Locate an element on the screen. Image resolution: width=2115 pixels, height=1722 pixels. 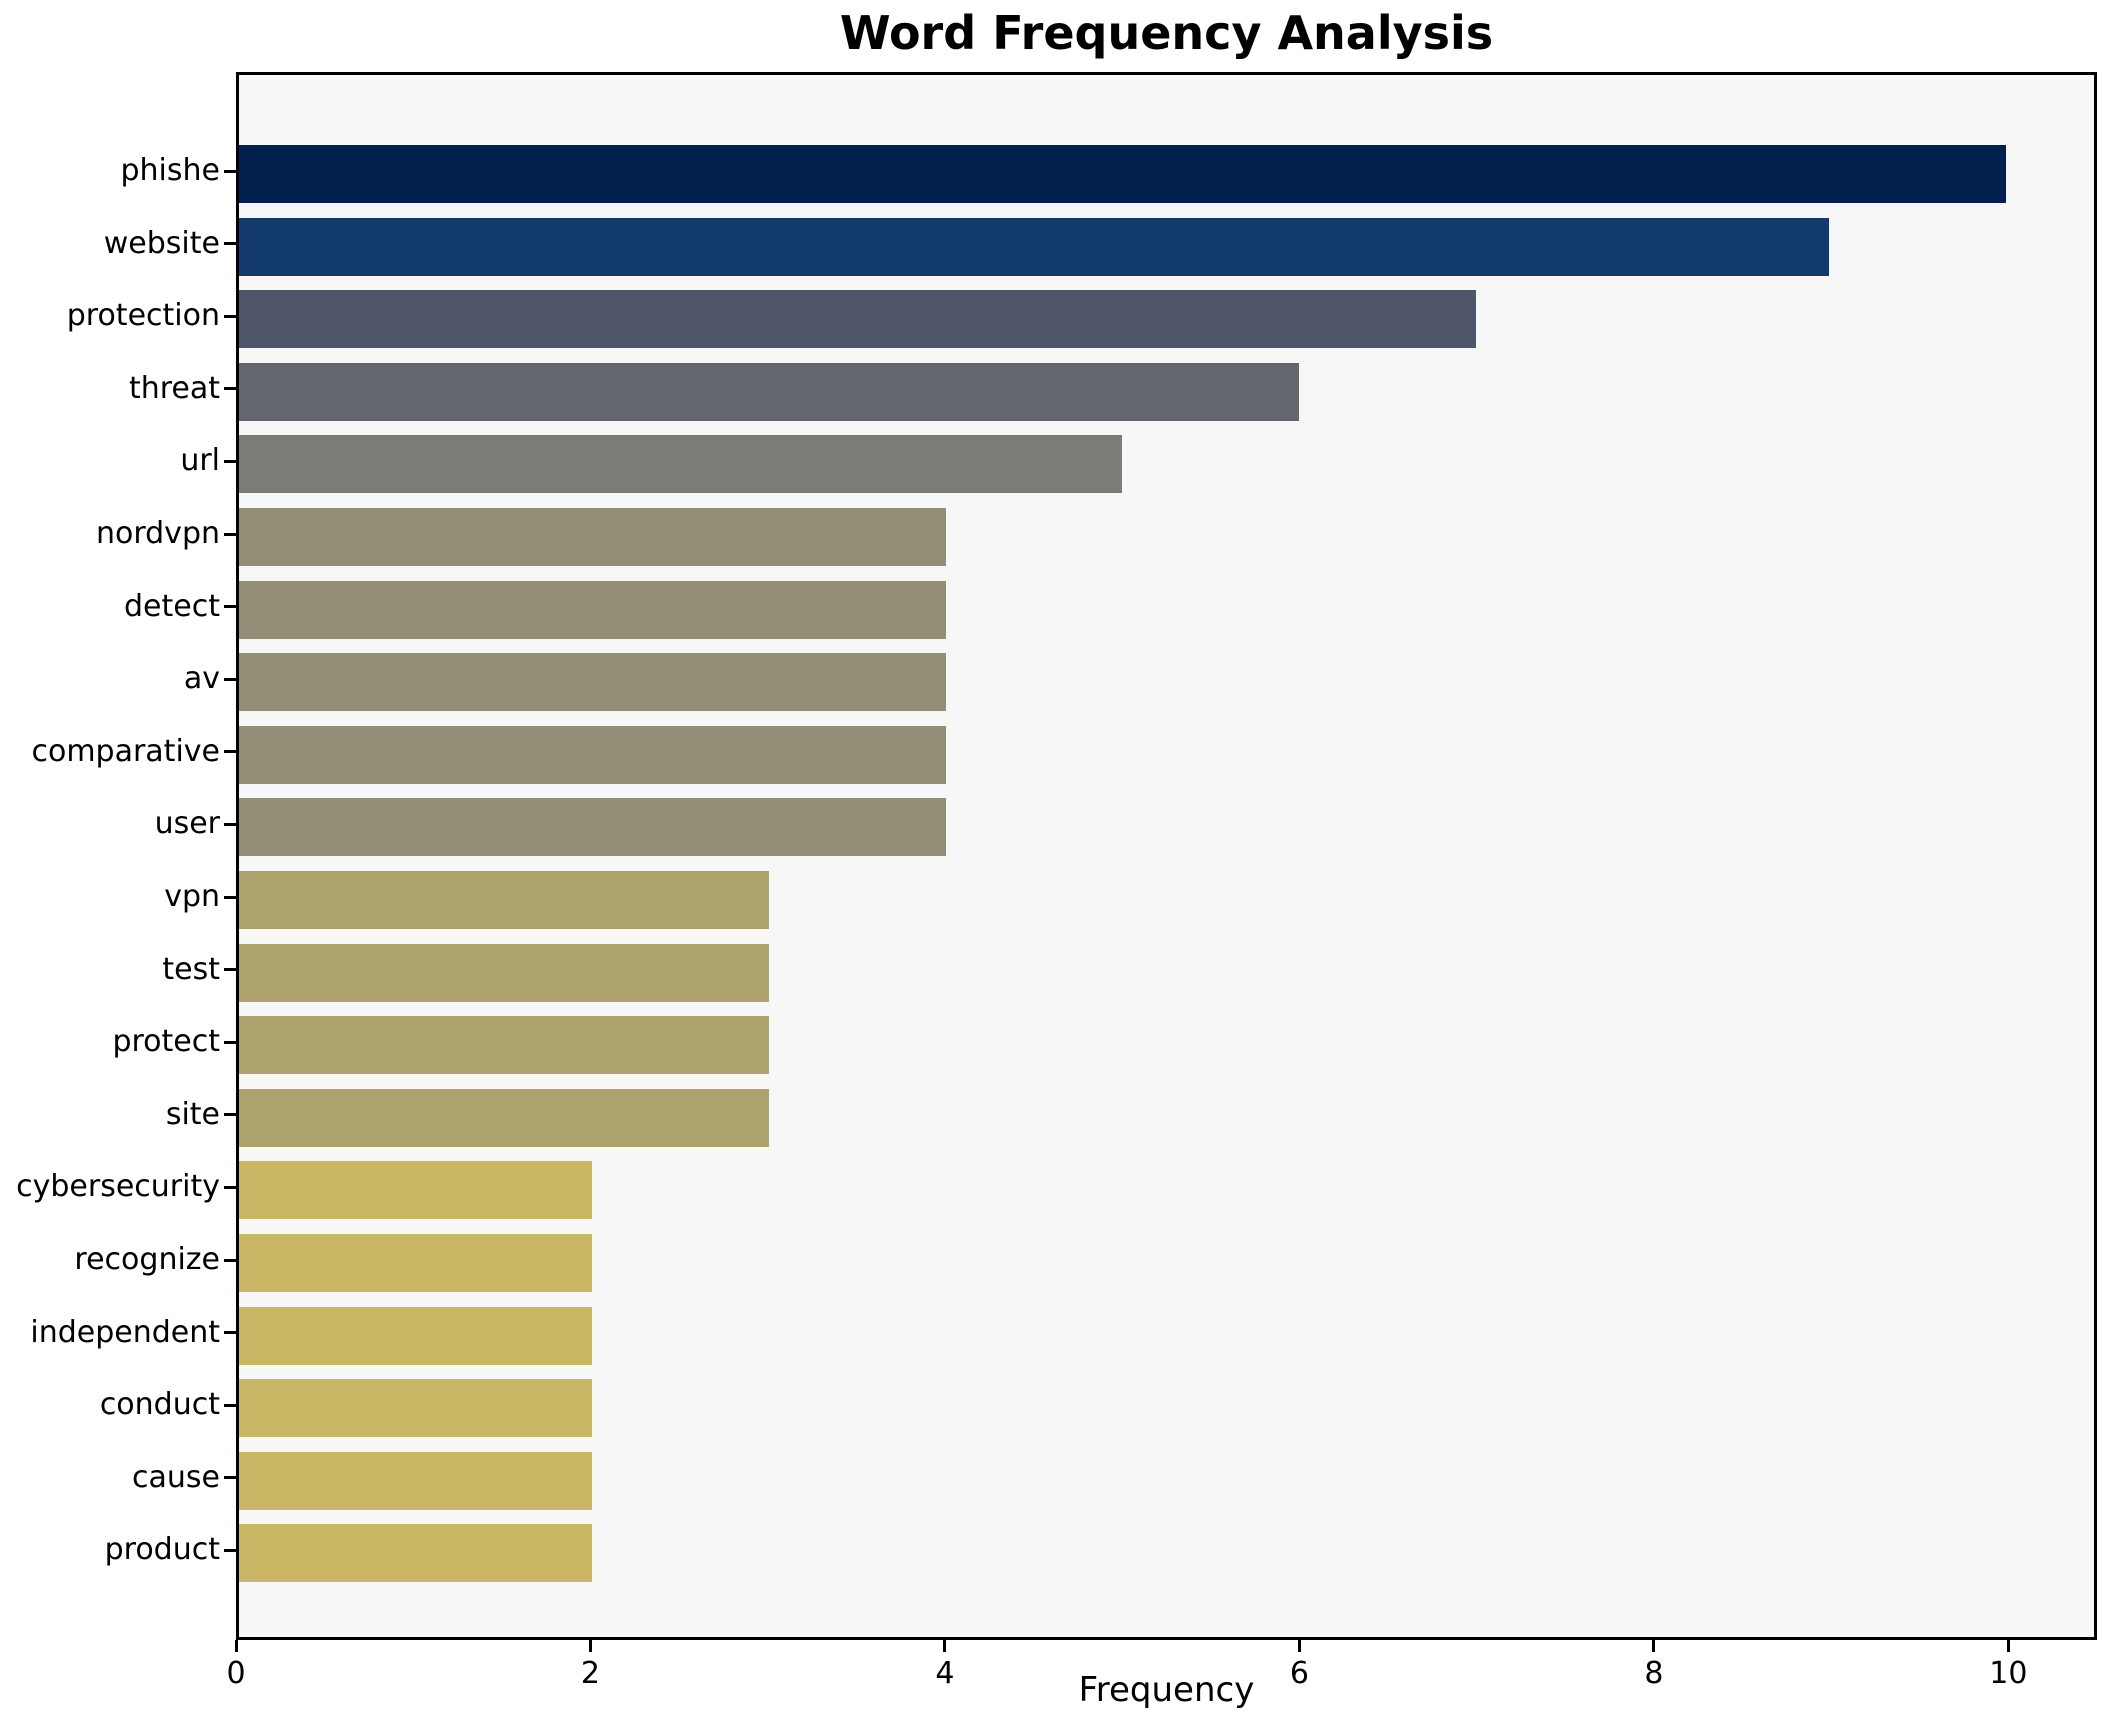
y-tick-protect is located at coordinates (230, 1042).